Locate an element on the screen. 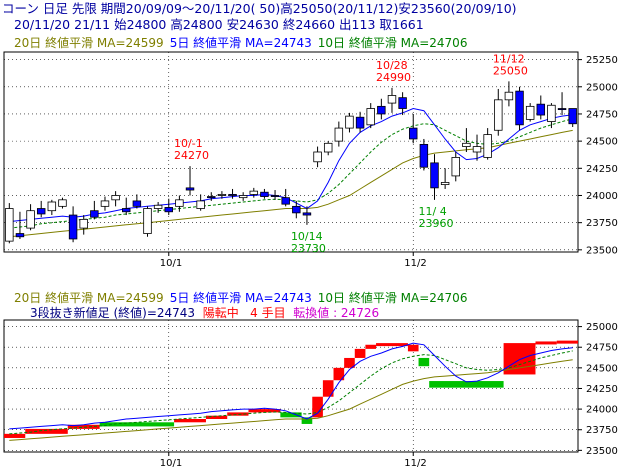 This screenshot has width=624, height=473. bottom-y-tick-label: 24000 is located at coordinates (602, 410).